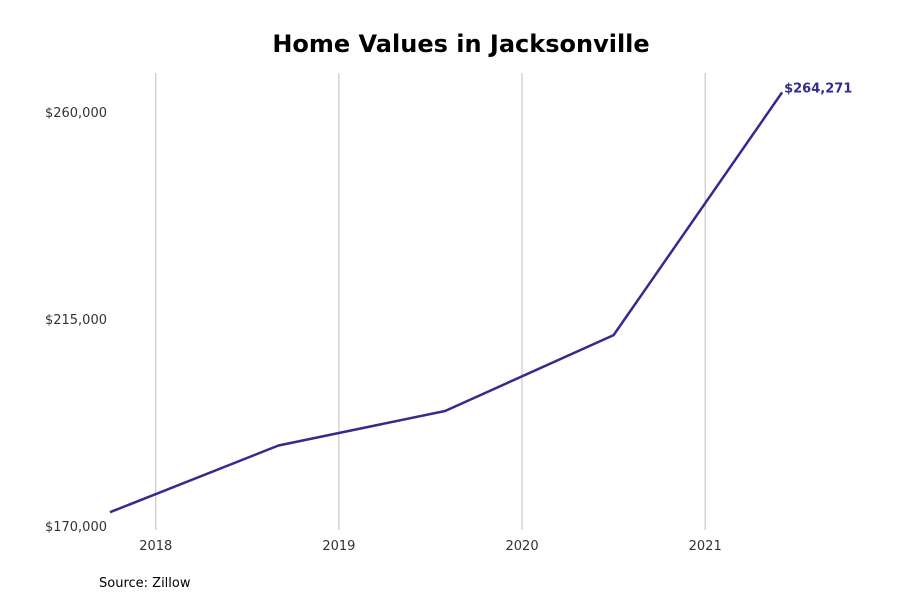 The height and width of the screenshot is (600, 900). I want to click on y-tick-215000: $215,000, so click(76, 320).